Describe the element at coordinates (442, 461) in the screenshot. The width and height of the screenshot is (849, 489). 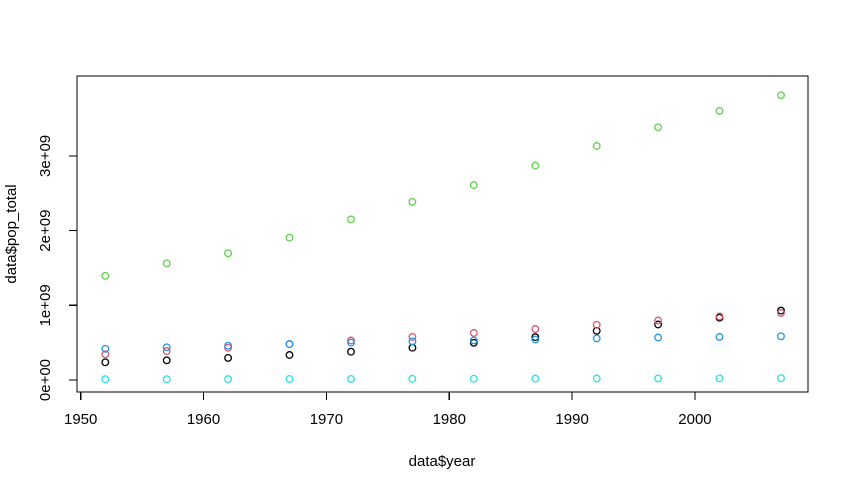
I see `x-axis-title: data$year` at that location.